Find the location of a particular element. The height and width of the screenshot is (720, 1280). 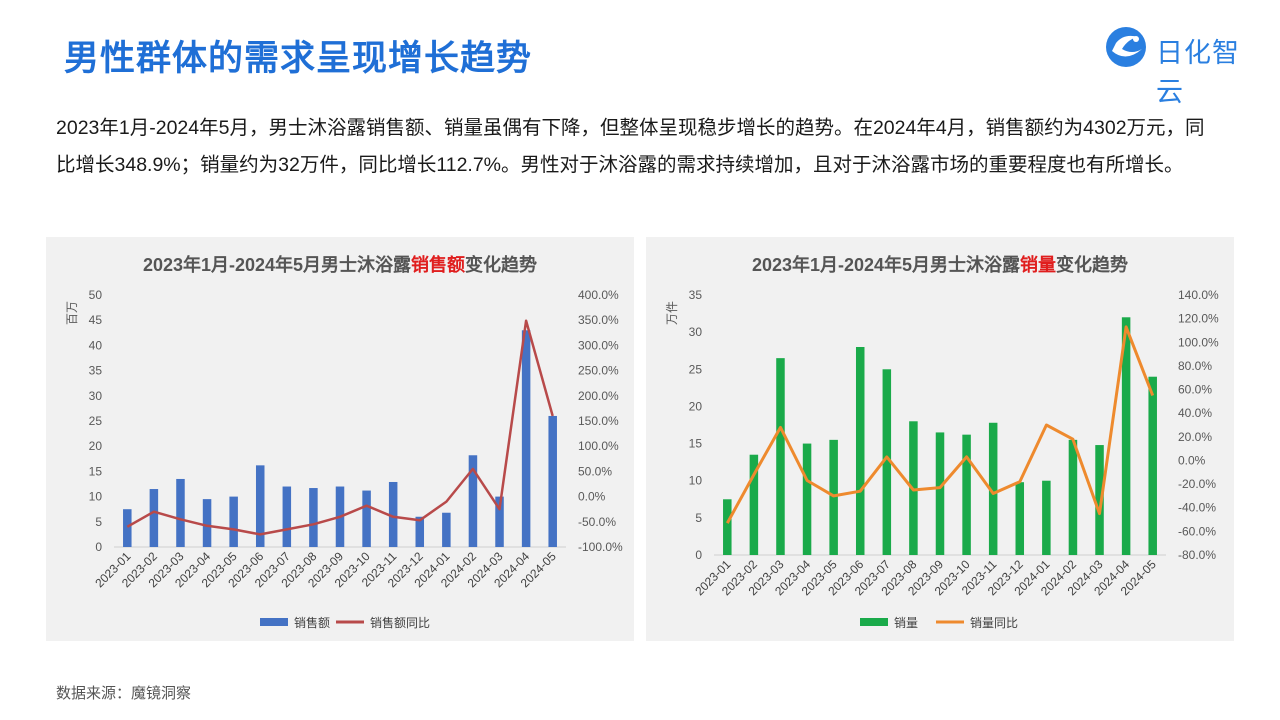

y-tick-label: 50 is located at coordinates (96, 295).